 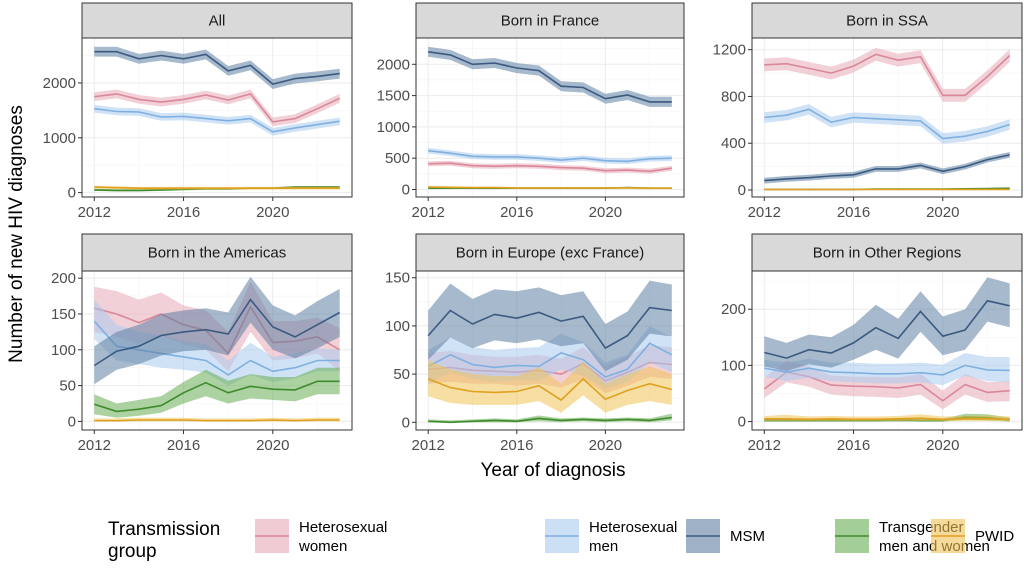 I want to click on y-tick-label: 500, so click(x=397, y=158).